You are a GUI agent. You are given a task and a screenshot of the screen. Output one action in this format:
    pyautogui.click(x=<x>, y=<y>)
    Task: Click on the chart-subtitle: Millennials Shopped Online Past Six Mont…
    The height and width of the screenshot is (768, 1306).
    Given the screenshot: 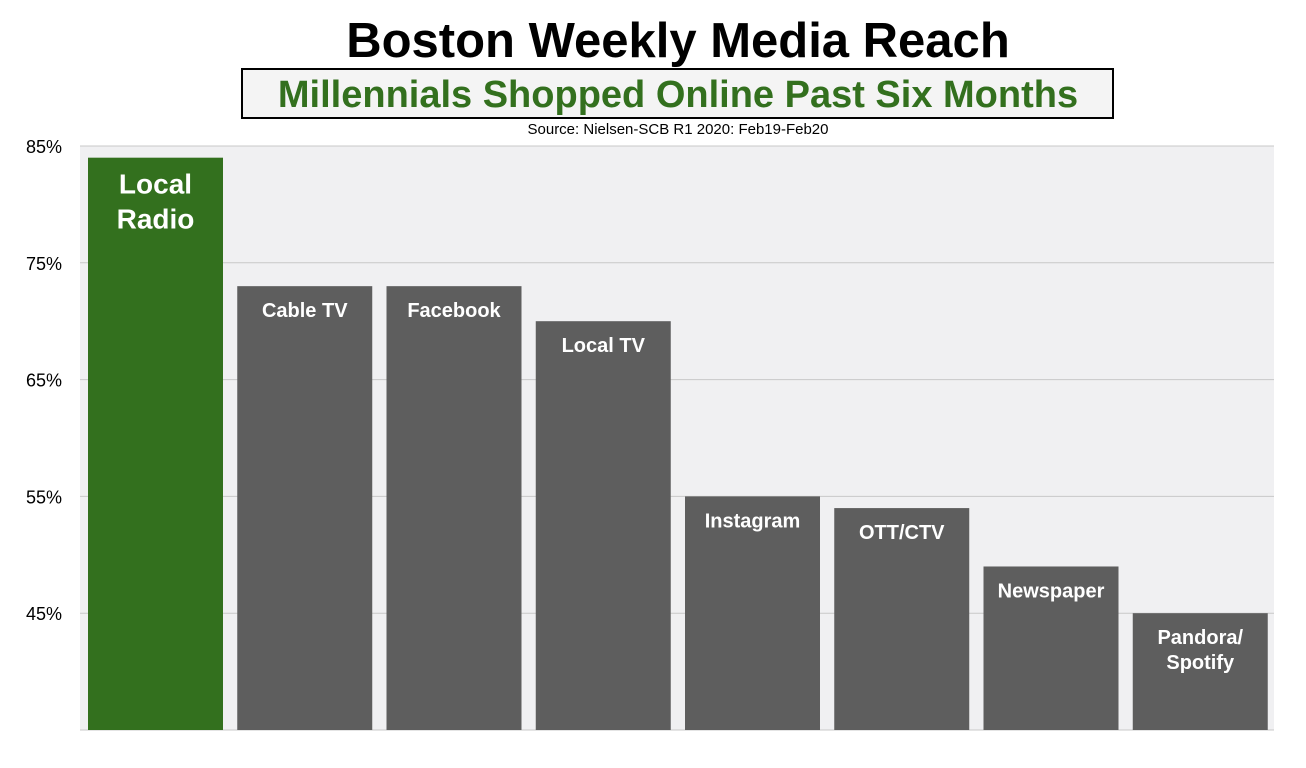 What is the action you would take?
    pyautogui.click(x=678, y=95)
    